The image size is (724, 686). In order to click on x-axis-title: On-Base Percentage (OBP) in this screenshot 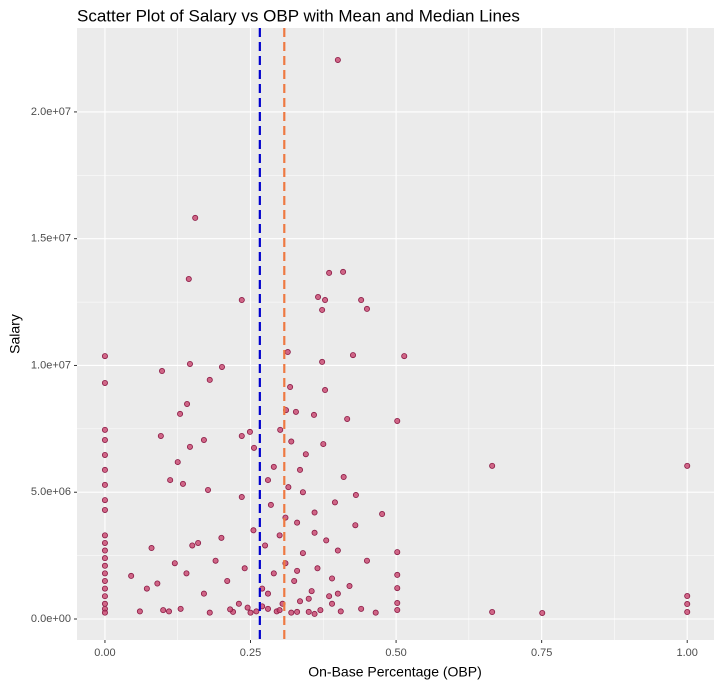, I will do `click(395, 672)`.